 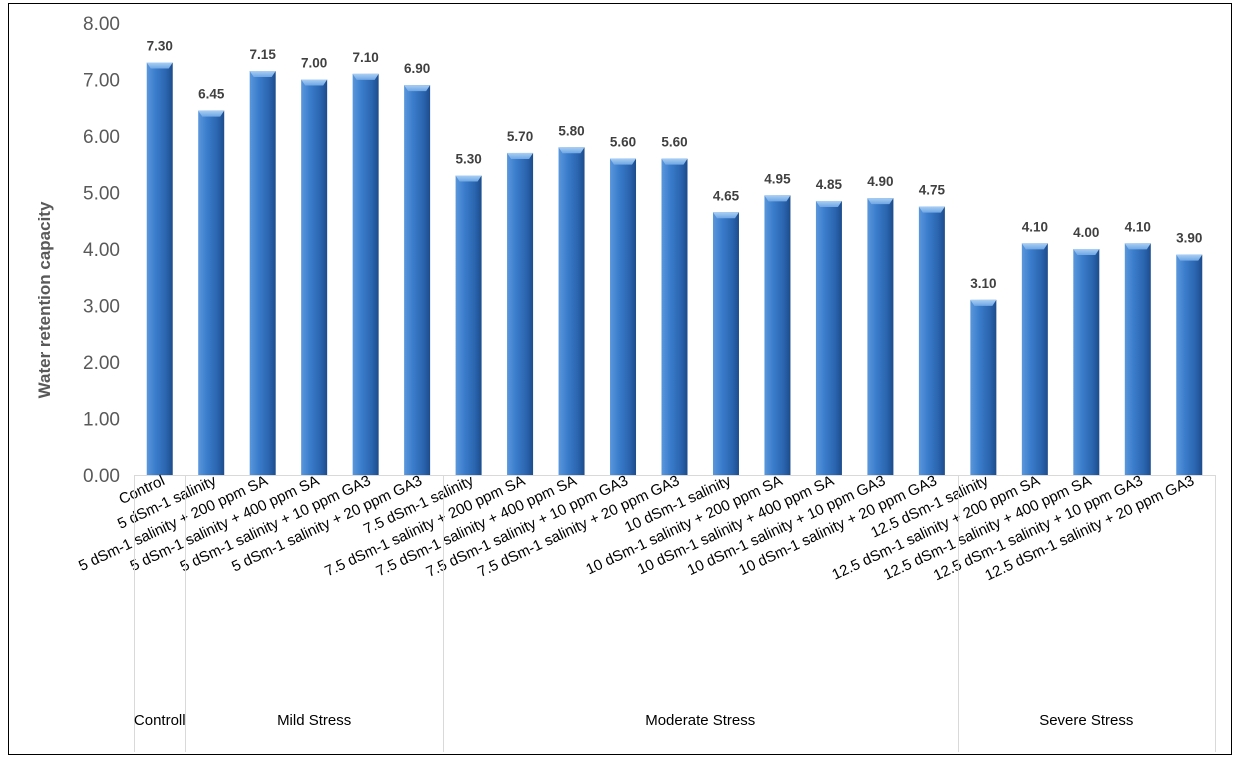 What do you see at coordinates (101, 81) in the screenshot?
I see `y-tick-label: 7.00` at bounding box center [101, 81].